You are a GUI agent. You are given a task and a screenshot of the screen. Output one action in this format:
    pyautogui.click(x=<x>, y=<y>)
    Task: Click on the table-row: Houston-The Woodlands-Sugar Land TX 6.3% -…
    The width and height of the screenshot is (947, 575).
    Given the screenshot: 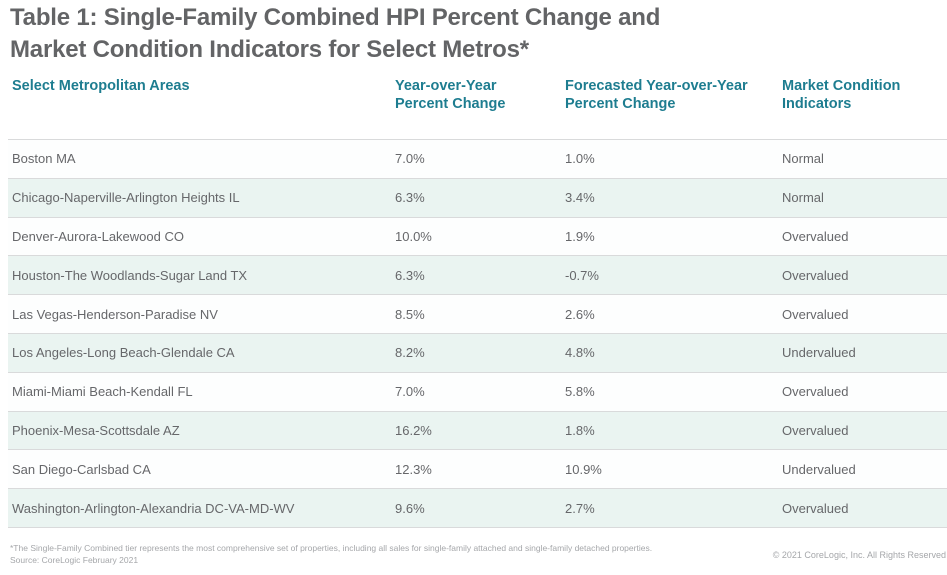 What is the action you would take?
    pyautogui.click(x=477, y=275)
    